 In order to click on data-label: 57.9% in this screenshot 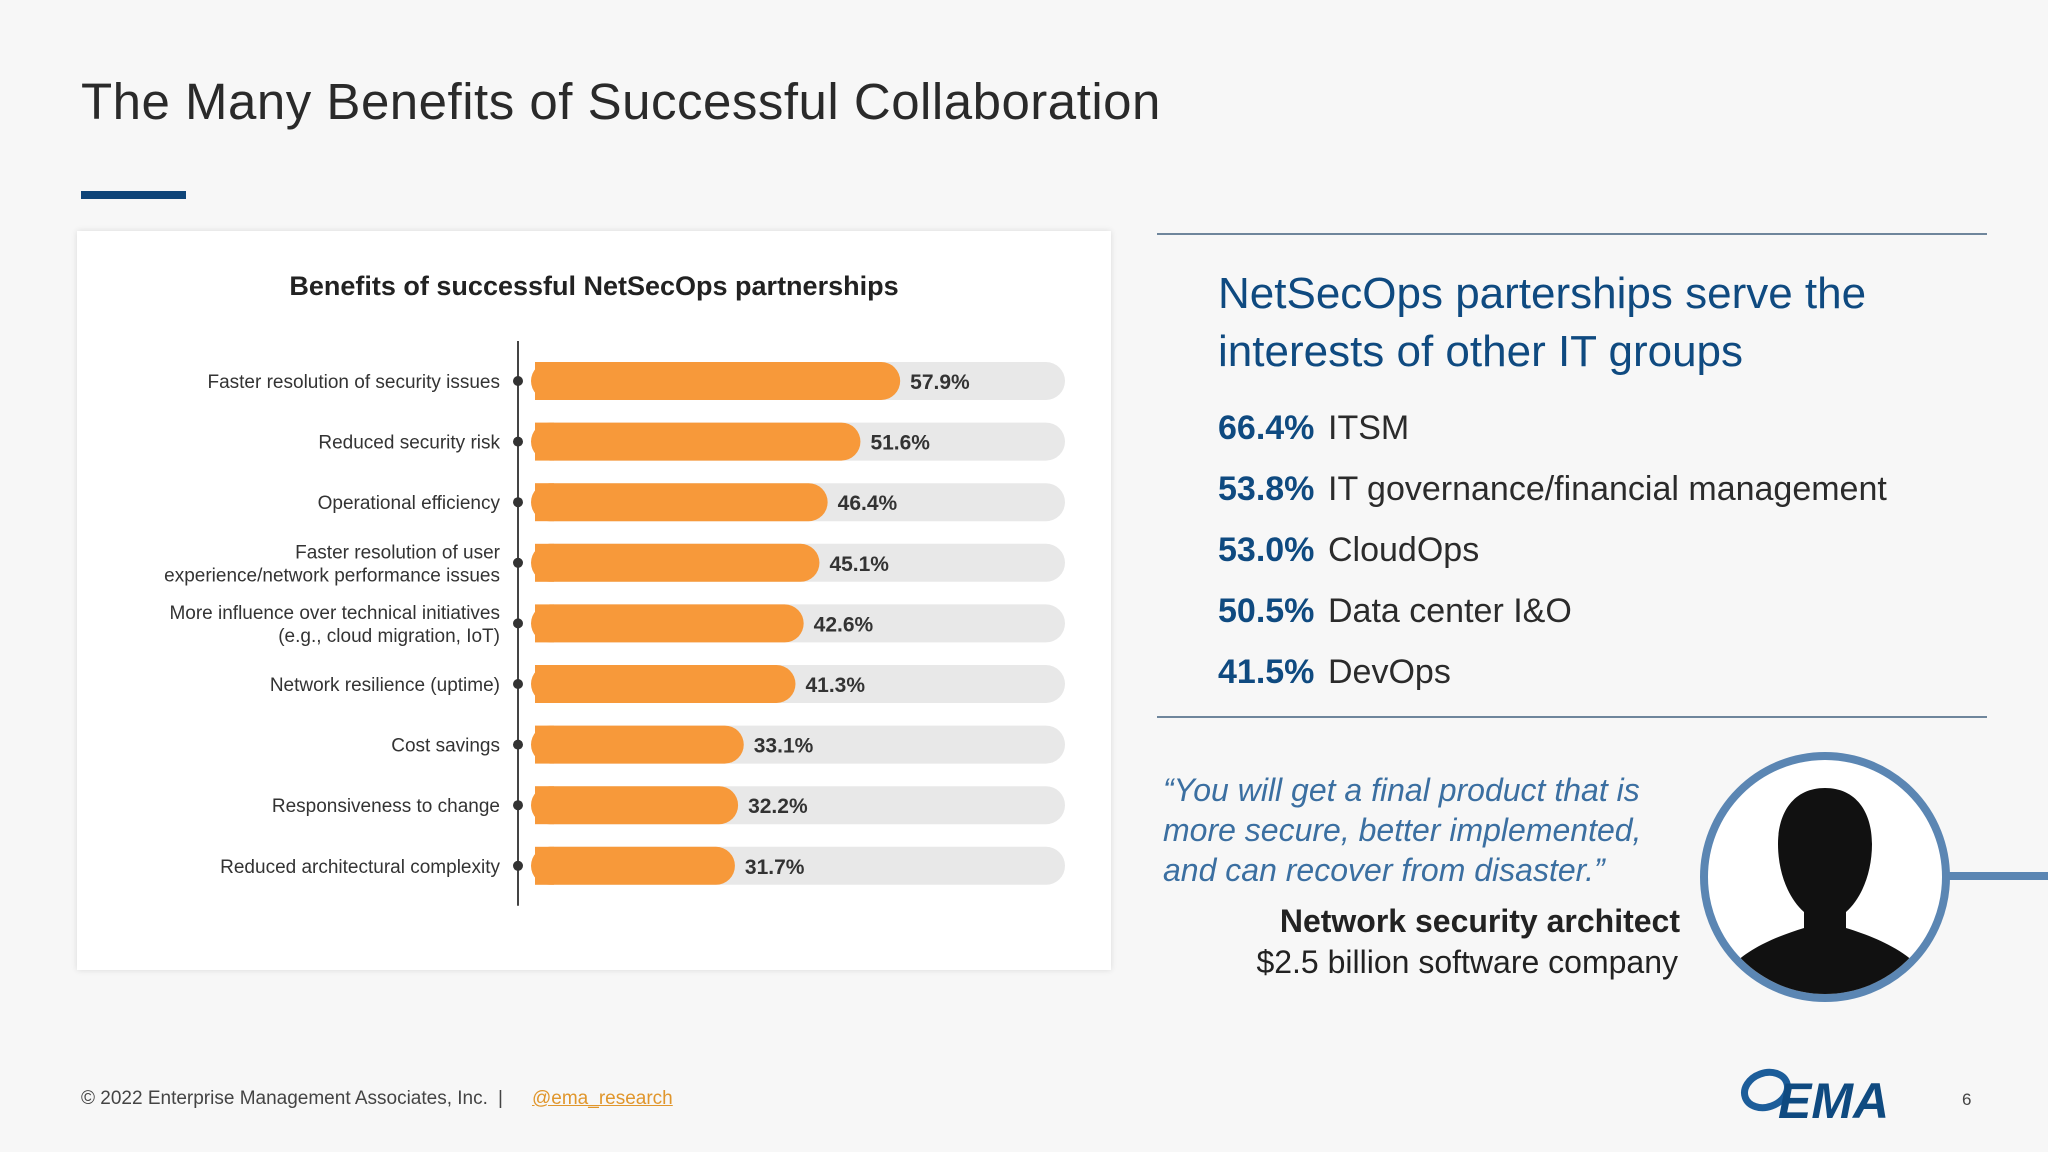, I will do `click(940, 382)`.